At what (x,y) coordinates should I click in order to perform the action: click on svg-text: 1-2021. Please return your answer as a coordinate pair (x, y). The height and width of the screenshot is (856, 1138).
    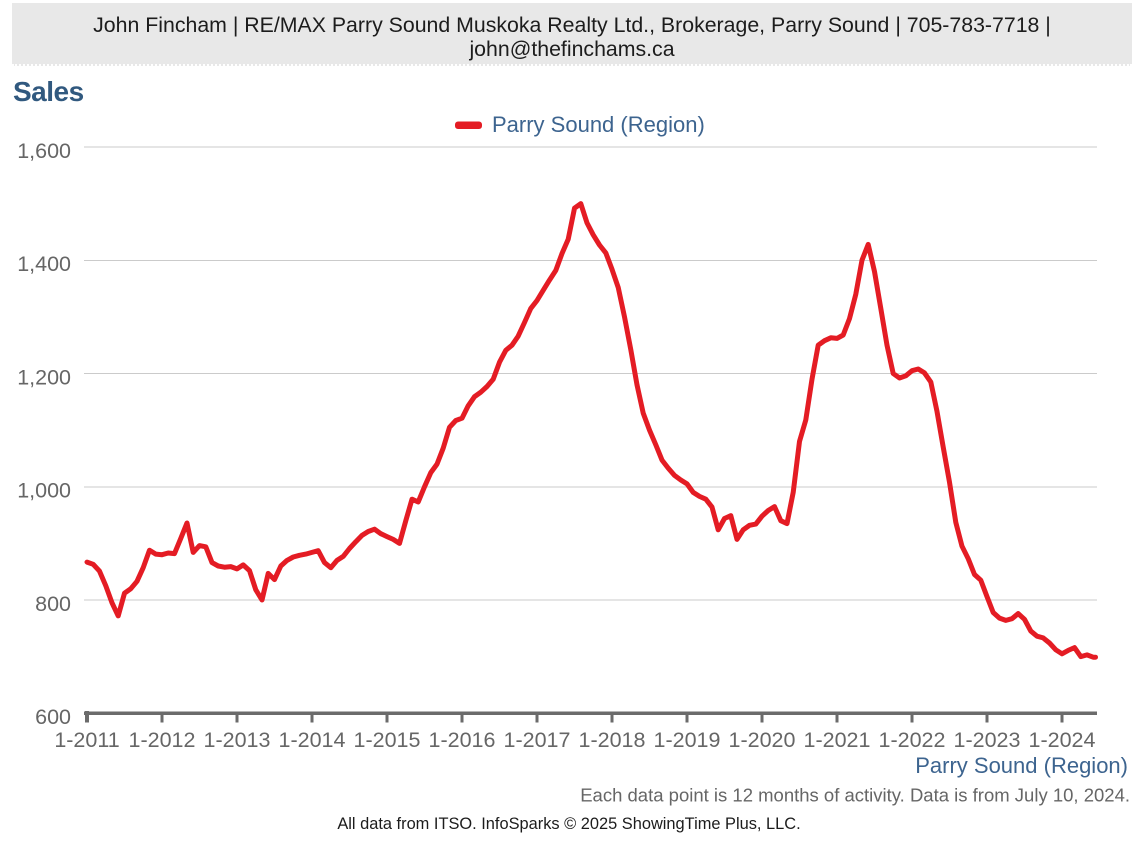
    Looking at the image, I should click on (837, 740).